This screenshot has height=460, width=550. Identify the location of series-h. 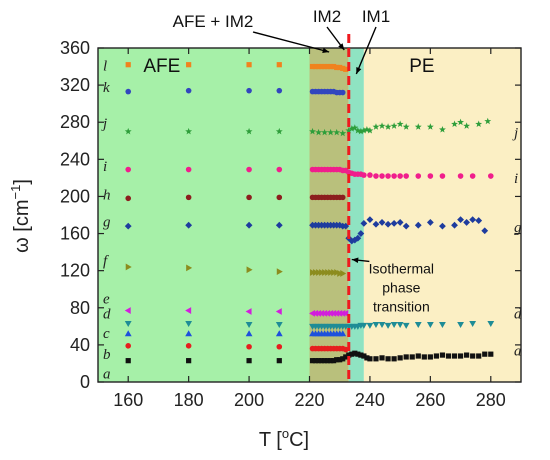
(235, 198).